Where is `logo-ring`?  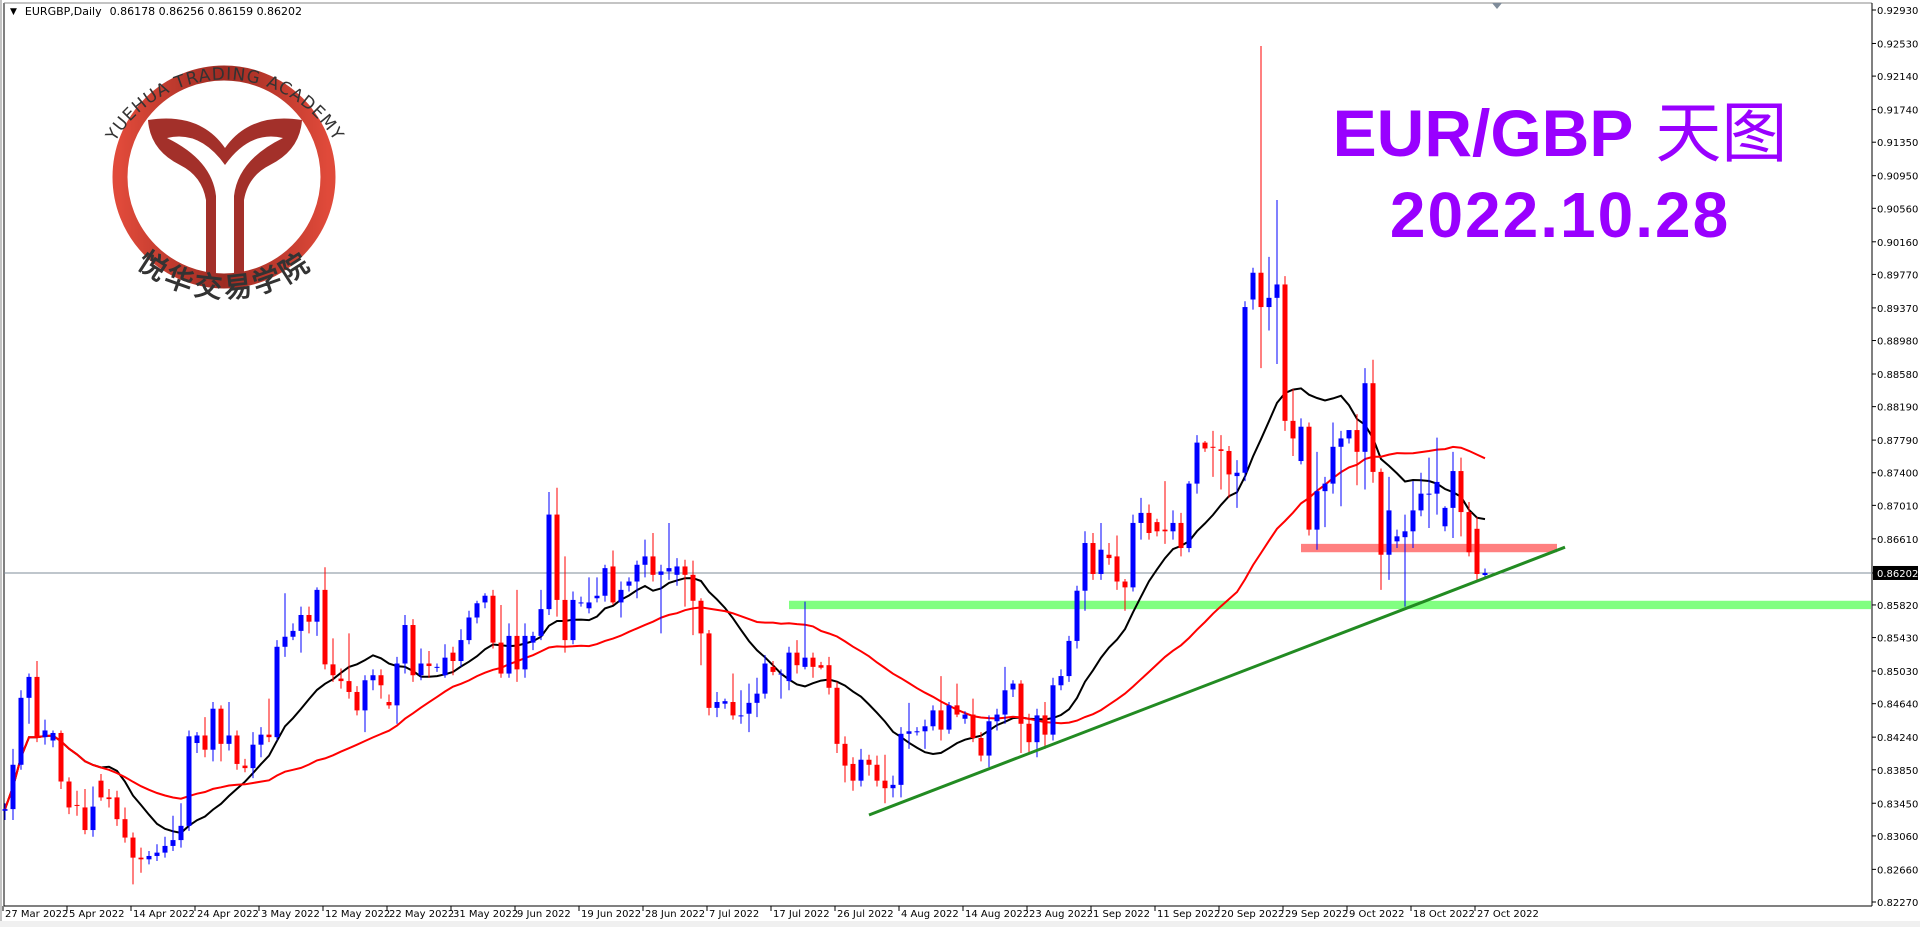
logo-ring is located at coordinates (224, 177).